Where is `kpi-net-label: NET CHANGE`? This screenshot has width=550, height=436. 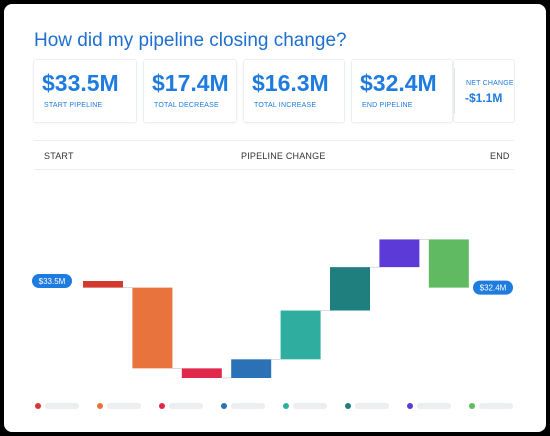
kpi-net-label: NET CHANGE is located at coordinates (490, 83).